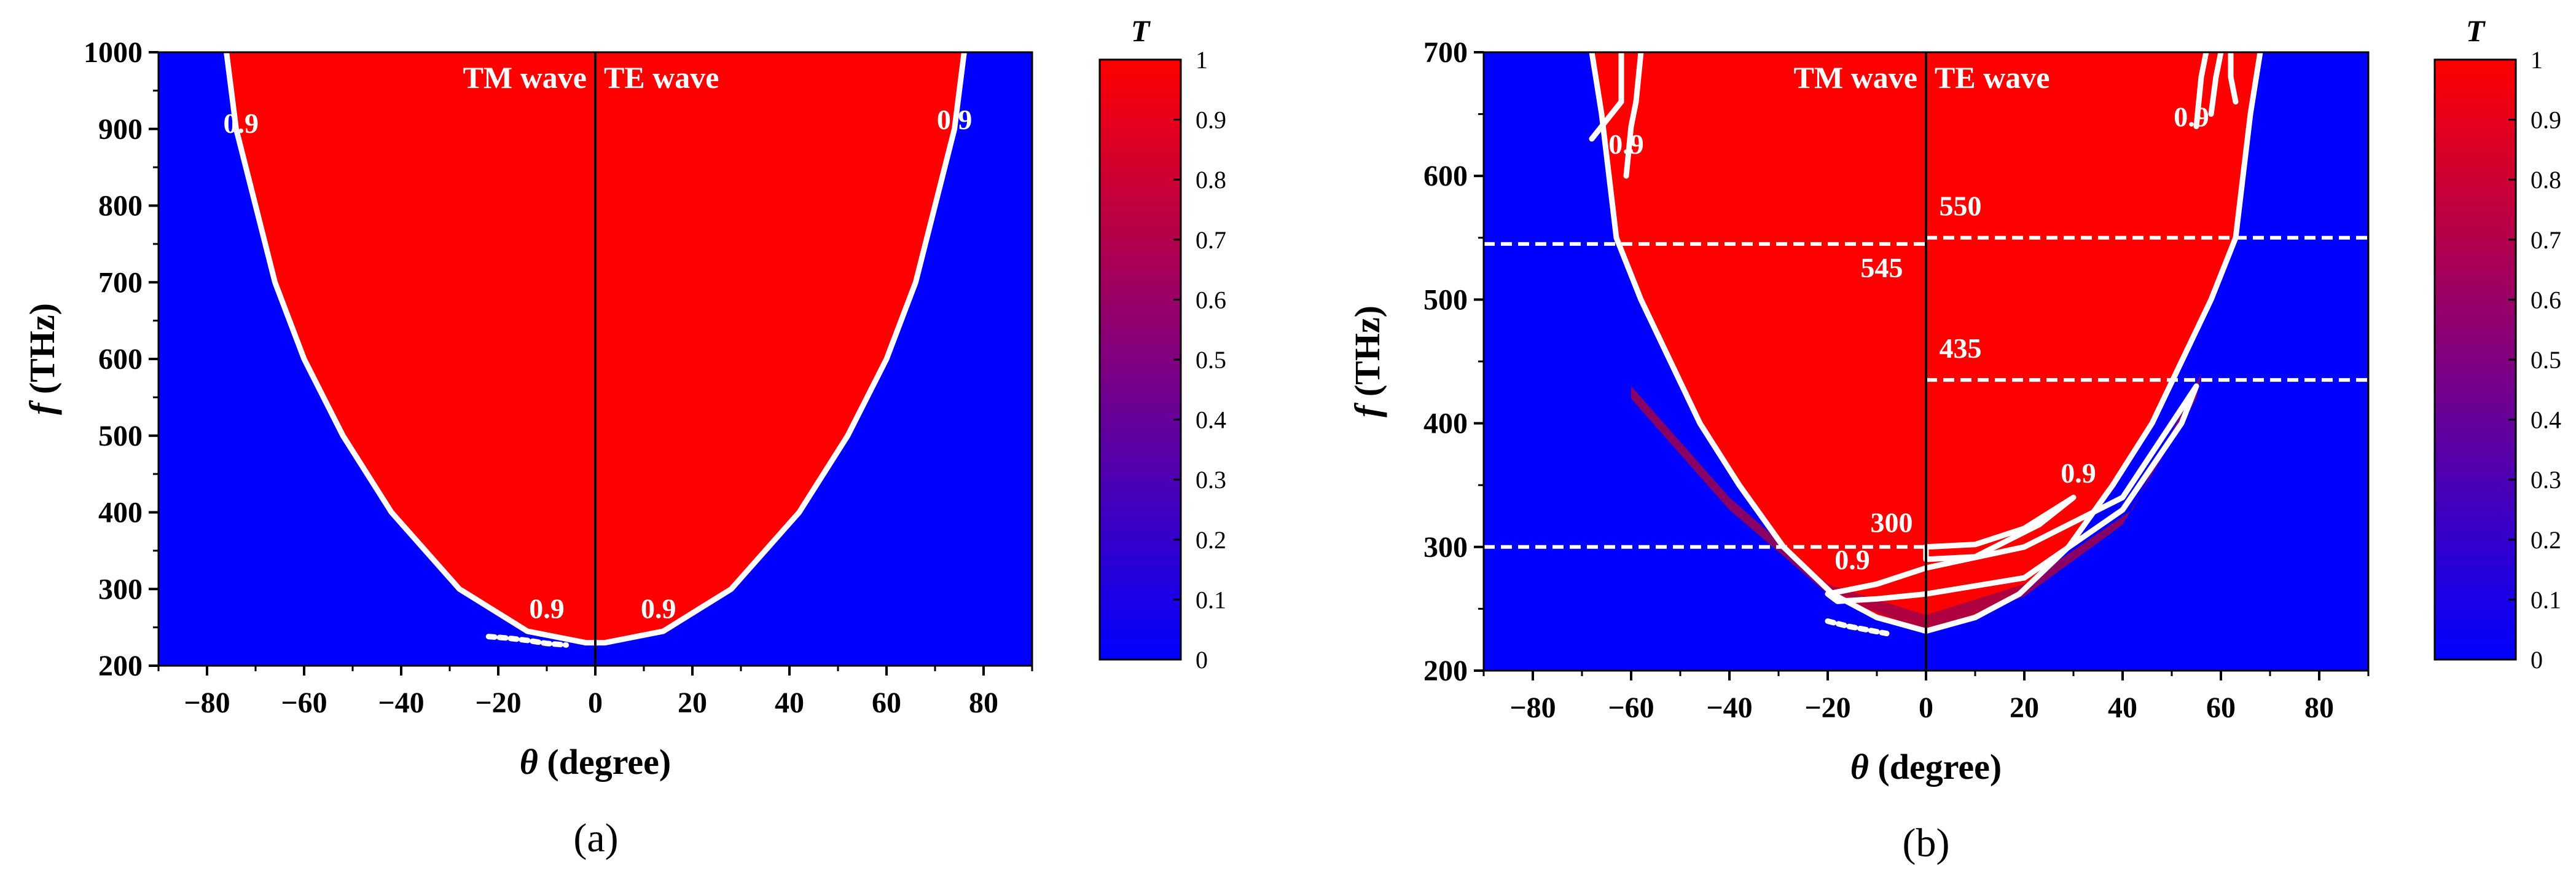 The width and height of the screenshot is (2576, 879). What do you see at coordinates (1916, 503) in the screenshot?
I see `low-band-region` at bounding box center [1916, 503].